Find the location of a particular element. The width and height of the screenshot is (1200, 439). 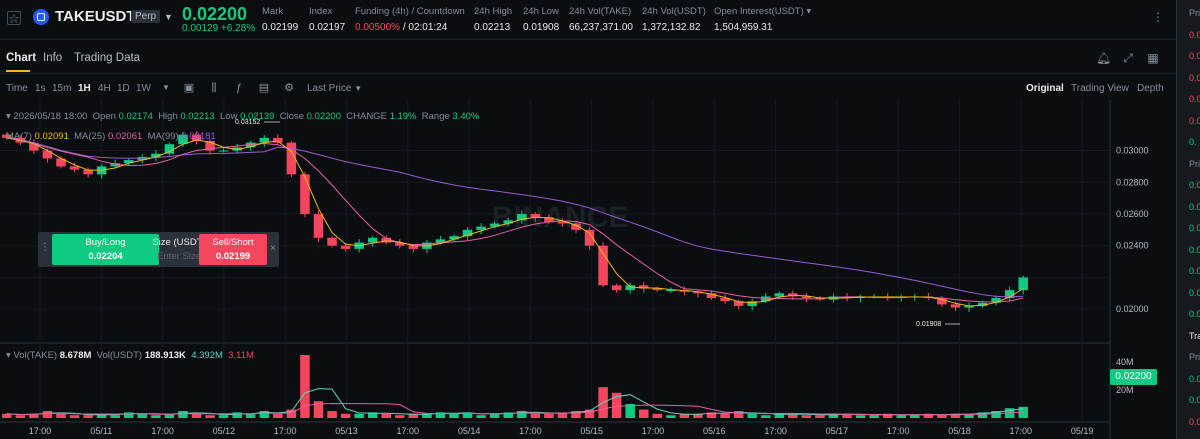

interval-1h: 1H is located at coordinates (84, 88).